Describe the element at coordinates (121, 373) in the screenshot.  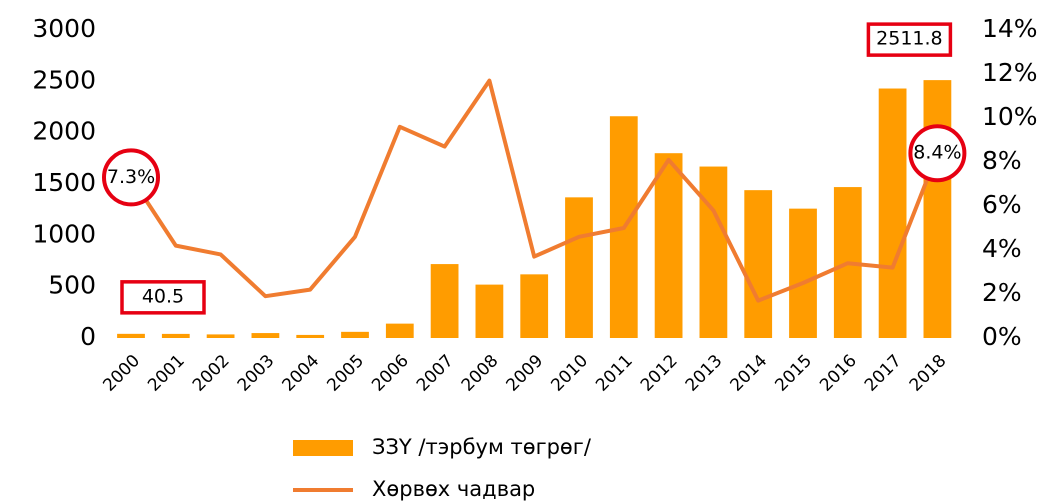
I see `x-tick-label: 2000` at that location.